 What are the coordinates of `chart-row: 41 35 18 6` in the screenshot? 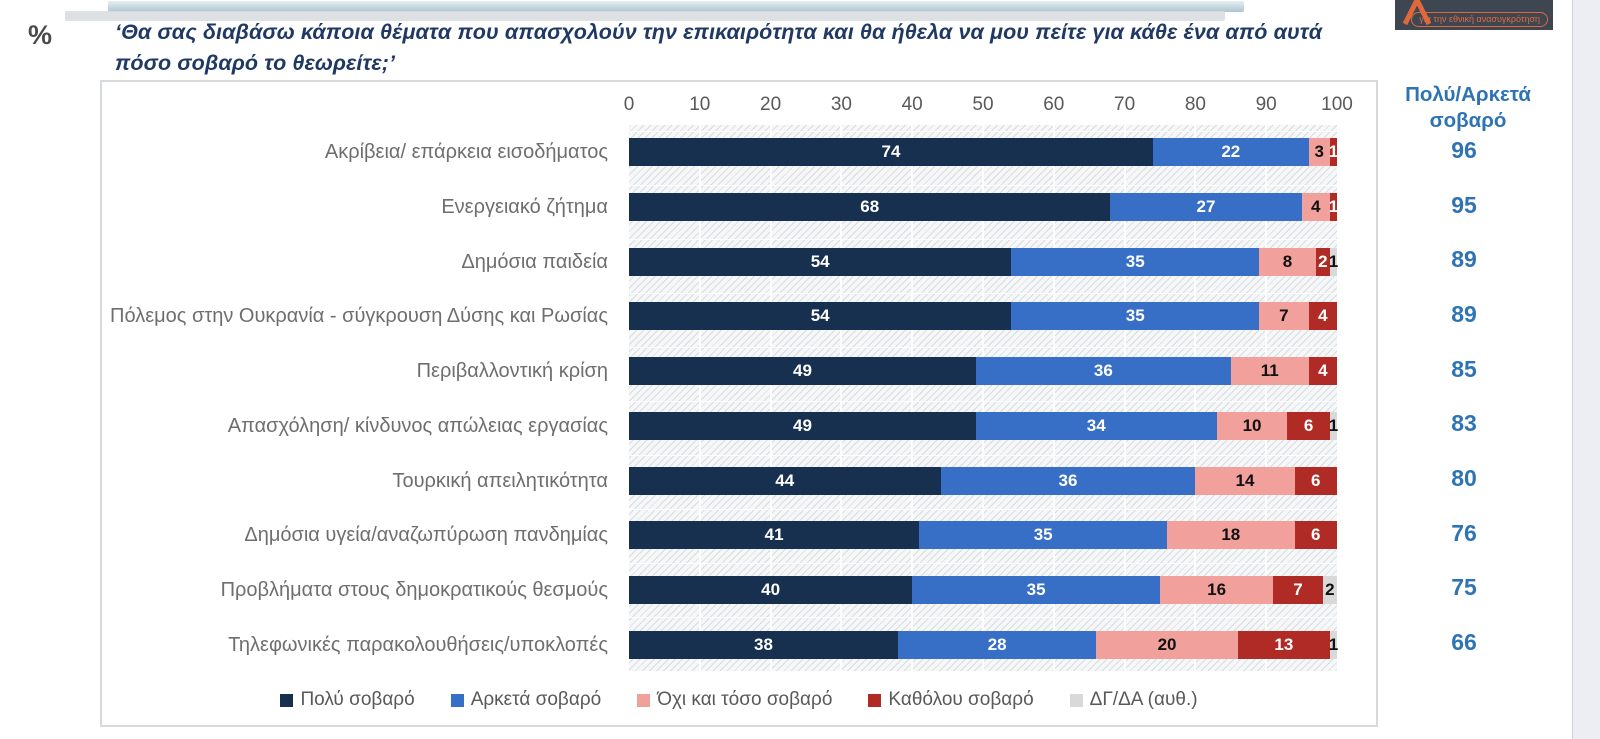 It's located at (983, 535).